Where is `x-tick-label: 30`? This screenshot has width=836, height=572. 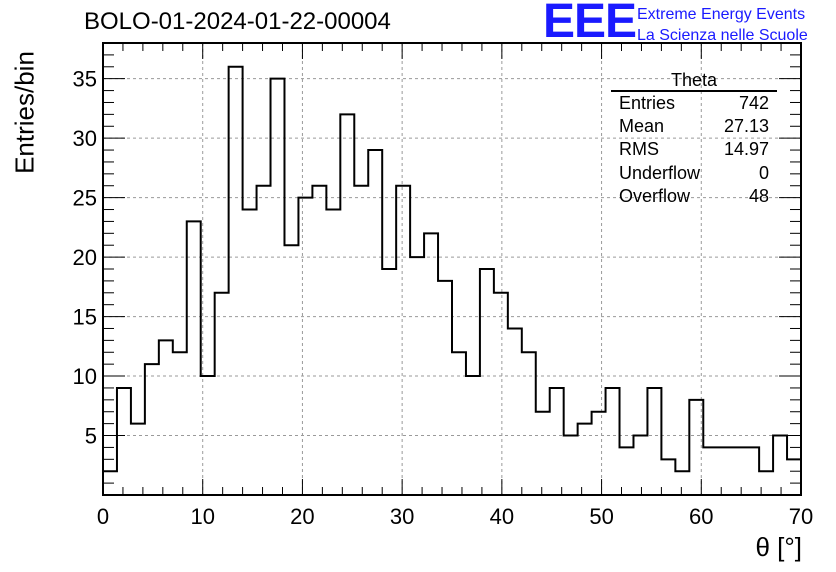 x-tick-label: 30 is located at coordinates (402, 516).